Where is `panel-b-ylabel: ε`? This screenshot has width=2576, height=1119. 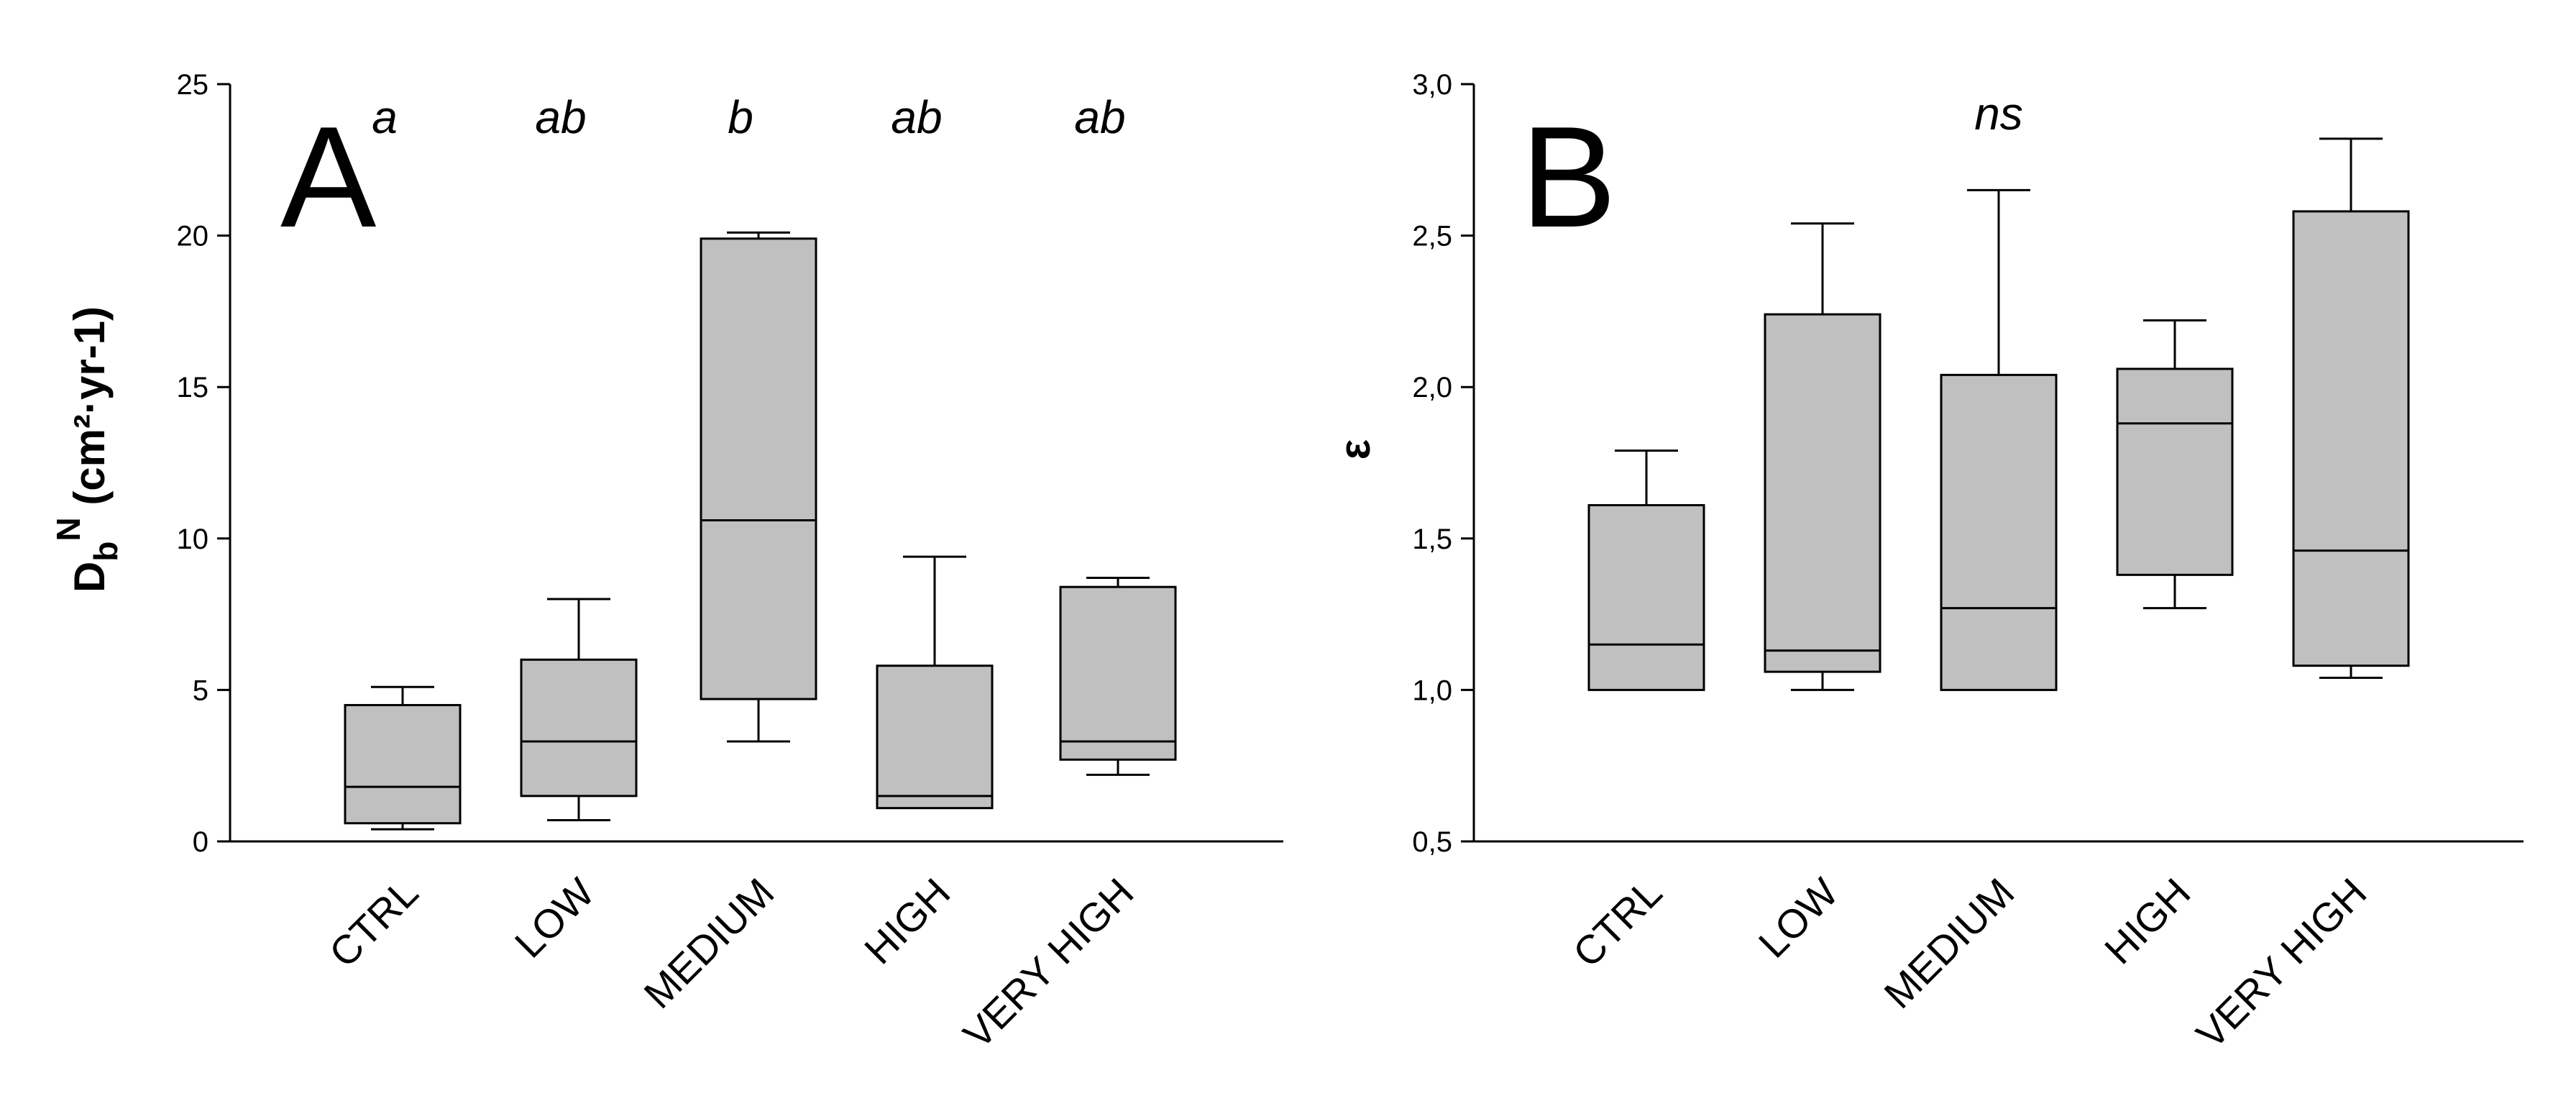 panel-b-ylabel: ε is located at coordinates (1355, 449).